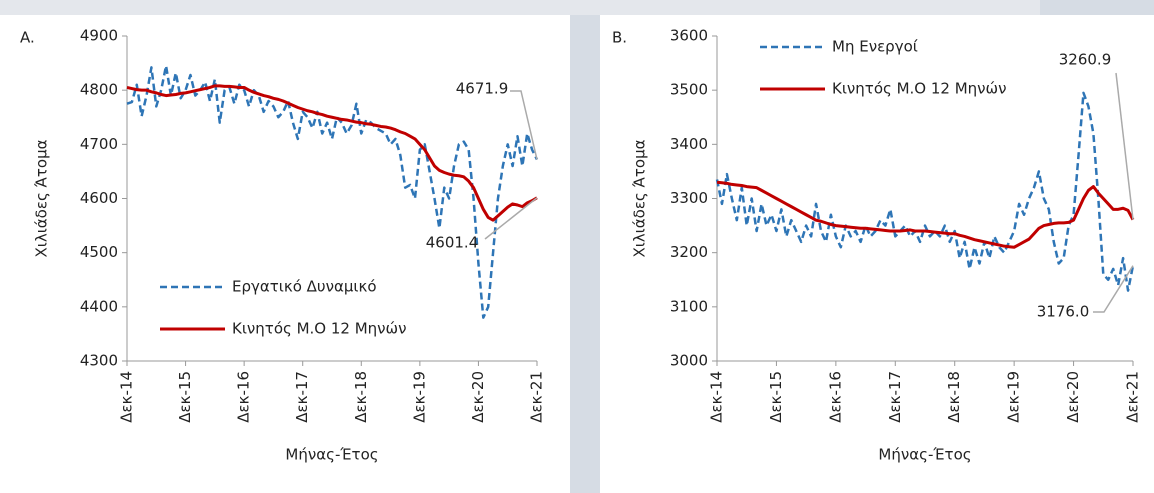  What do you see at coordinates (304, 287) in the screenshot?
I see `legend-label: Εργατικό Δυναμικό` at bounding box center [304, 287].